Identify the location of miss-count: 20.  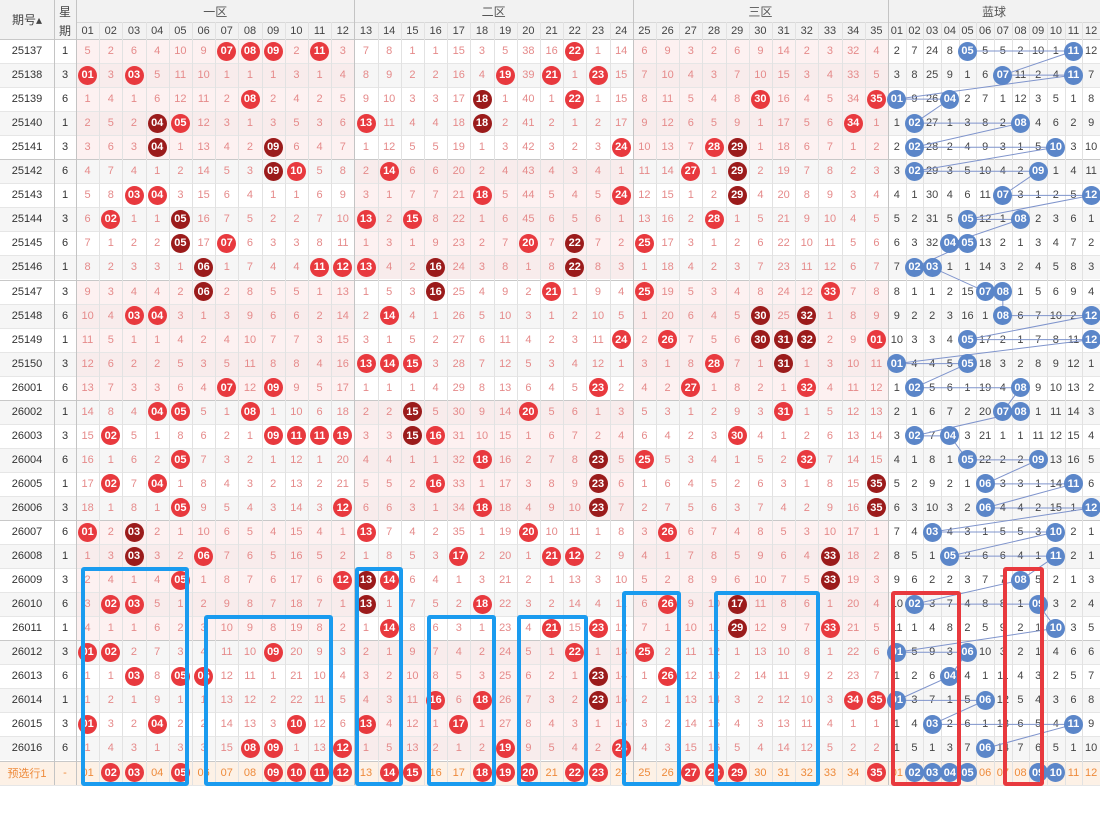
(783, 195).